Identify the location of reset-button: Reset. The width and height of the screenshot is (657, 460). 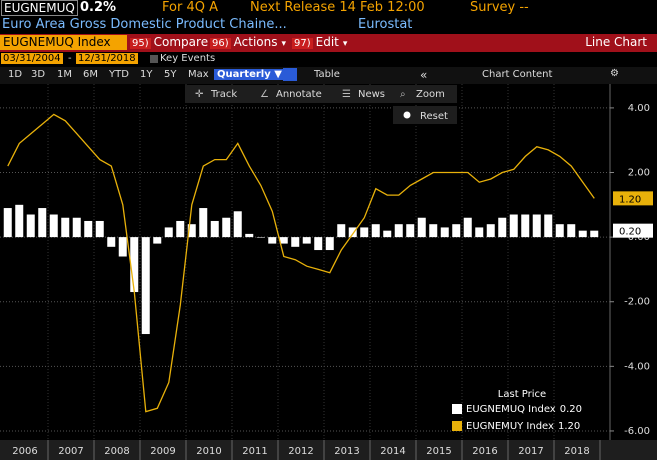
(434, 116).